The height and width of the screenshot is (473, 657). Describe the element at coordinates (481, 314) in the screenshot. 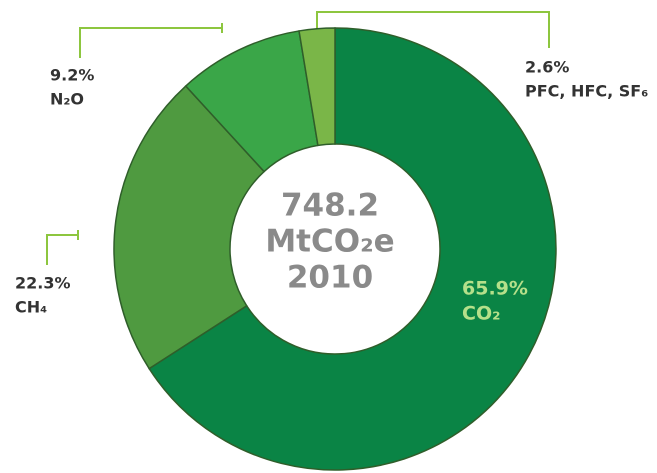

I see `category-label: CO₂` at that location.